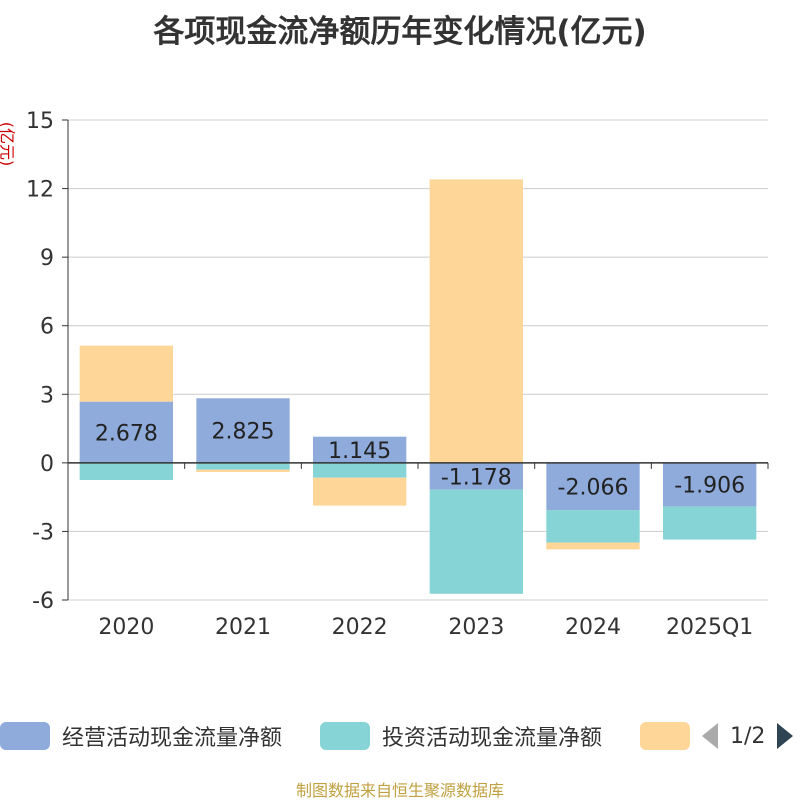 Image resolution: width=800 pixels, height=801 pixels. What do you see at coordinates (345, 736) in the screenshot?
I see `legend-swatch-investing` at bounding box center [345, 736].